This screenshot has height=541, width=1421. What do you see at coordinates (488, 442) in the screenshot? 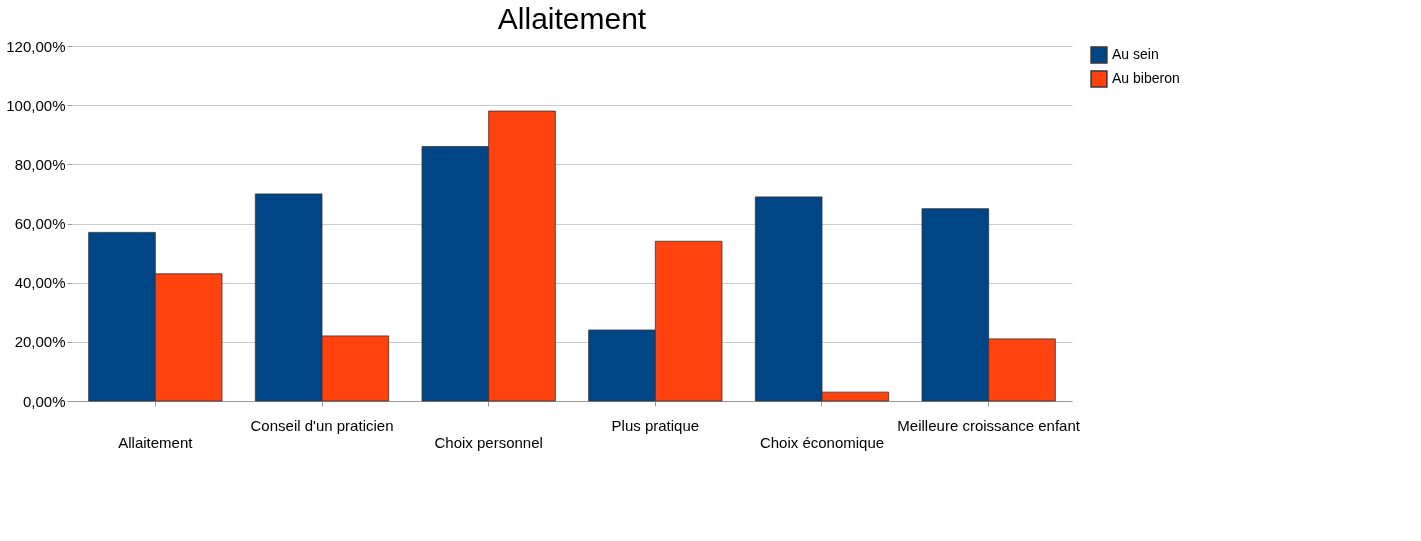
I see `x-tick-label: Choix personnel` at bounding box center [488, 442].